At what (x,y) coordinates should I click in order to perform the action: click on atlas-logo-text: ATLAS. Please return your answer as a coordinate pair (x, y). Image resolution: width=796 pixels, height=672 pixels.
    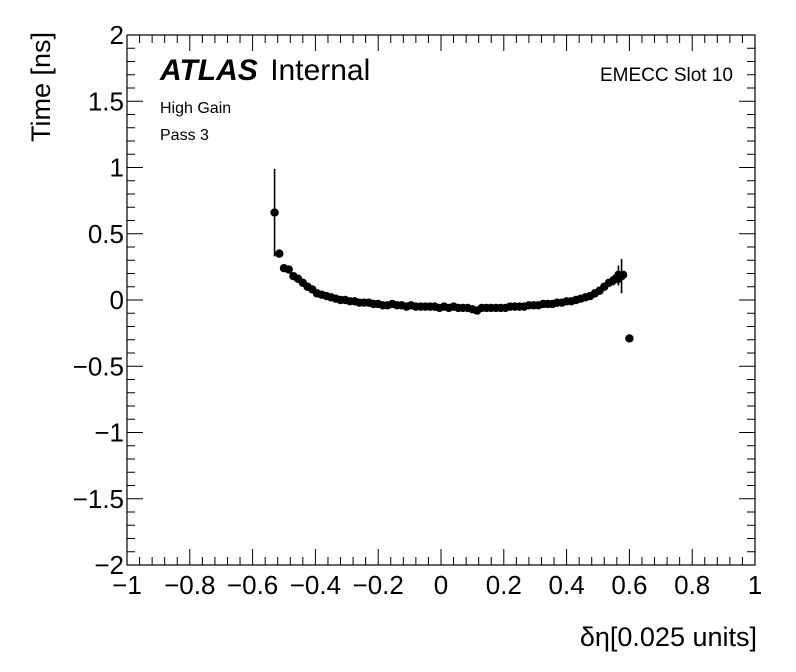
    Looking at the image, I should click on (208, 70).